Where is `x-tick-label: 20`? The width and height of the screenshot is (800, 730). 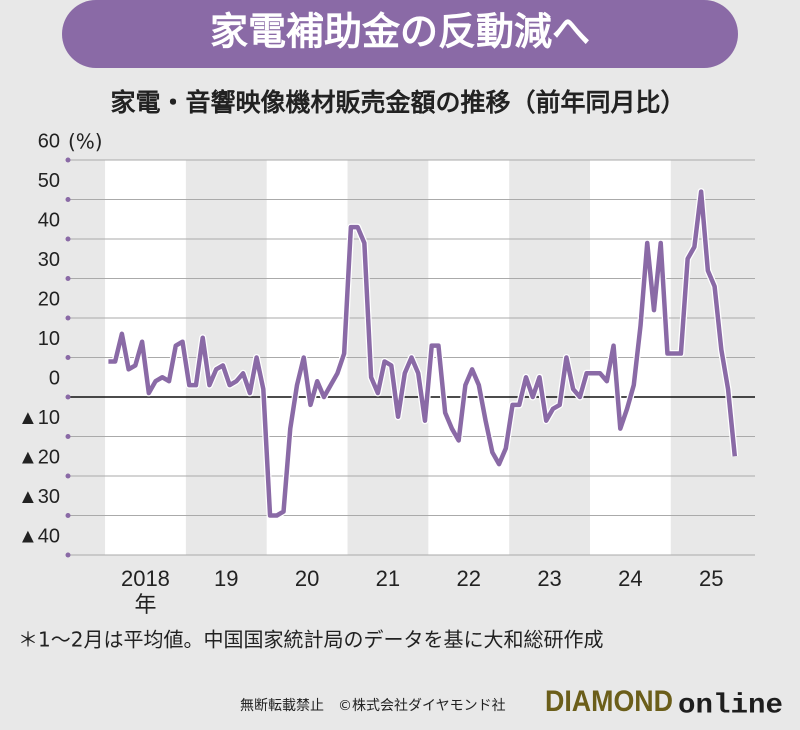 x-tick-label: 20 is located at coordinates (307, 578).